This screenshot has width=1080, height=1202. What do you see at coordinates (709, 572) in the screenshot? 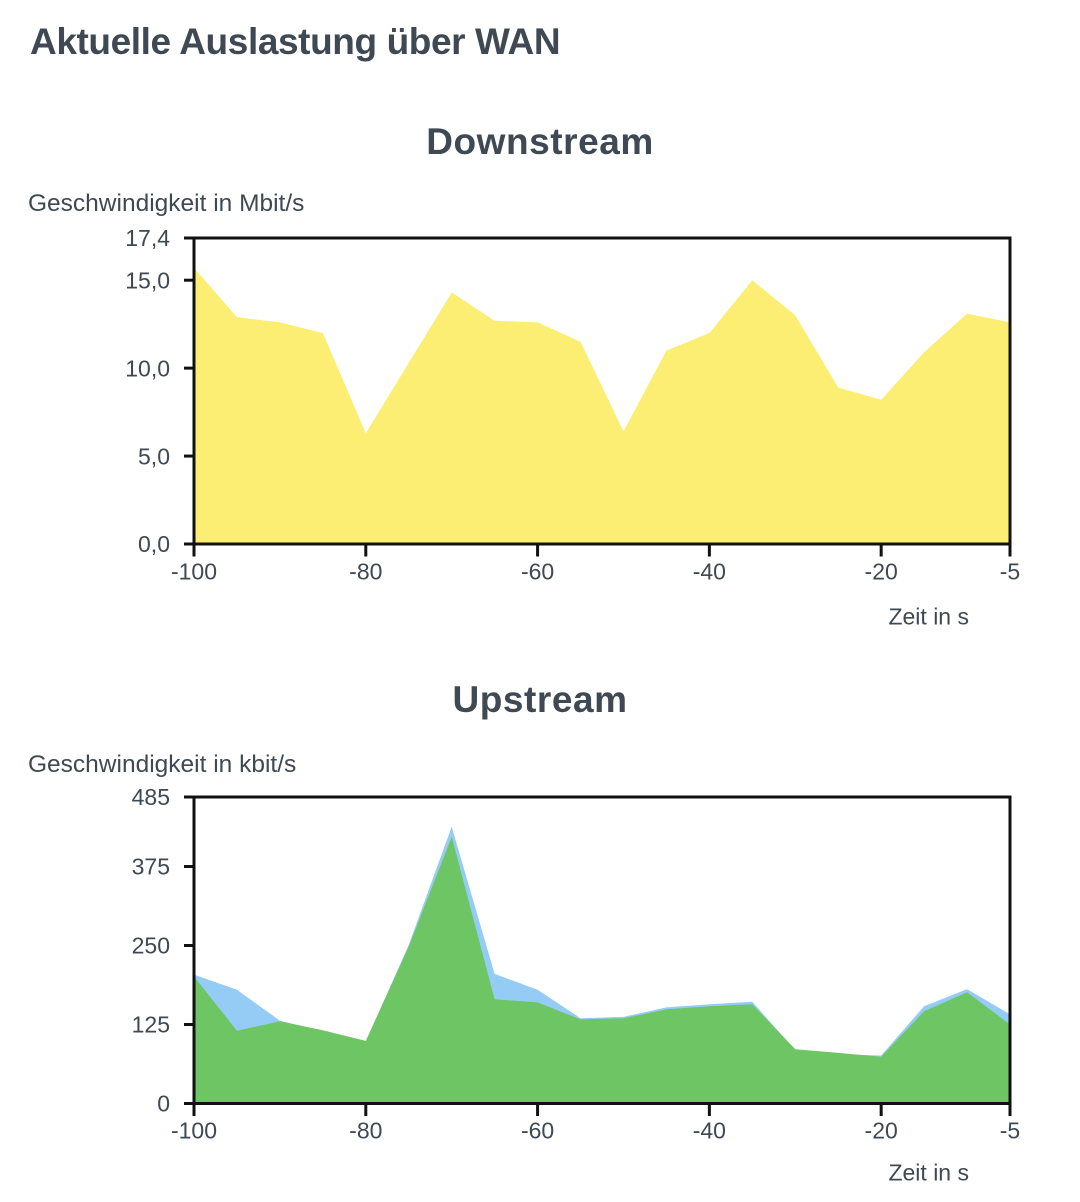
I see `downstream-x-tick-label: -40` at bounding box center [709, 572].